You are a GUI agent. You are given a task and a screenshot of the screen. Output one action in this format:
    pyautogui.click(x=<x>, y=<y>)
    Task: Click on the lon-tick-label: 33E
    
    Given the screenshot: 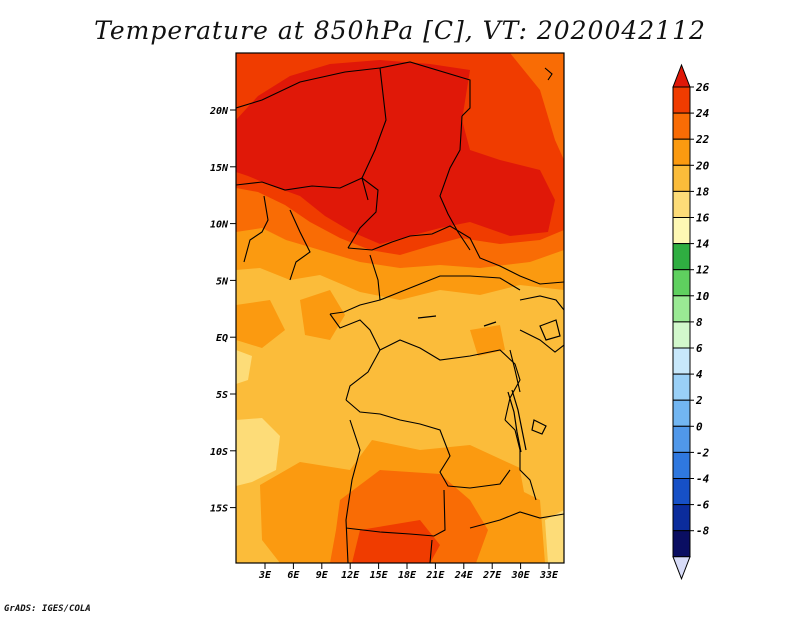 What is the action you would take?
    pyautogui.click(x=549, y=575)
    